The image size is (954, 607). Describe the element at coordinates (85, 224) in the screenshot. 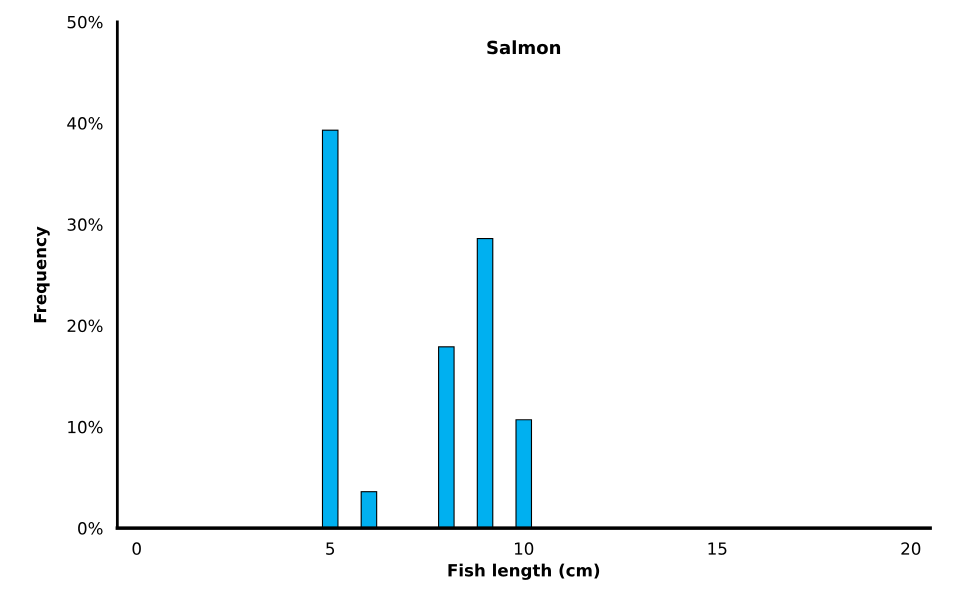

I see `y-tick-label: 30%` at that location.